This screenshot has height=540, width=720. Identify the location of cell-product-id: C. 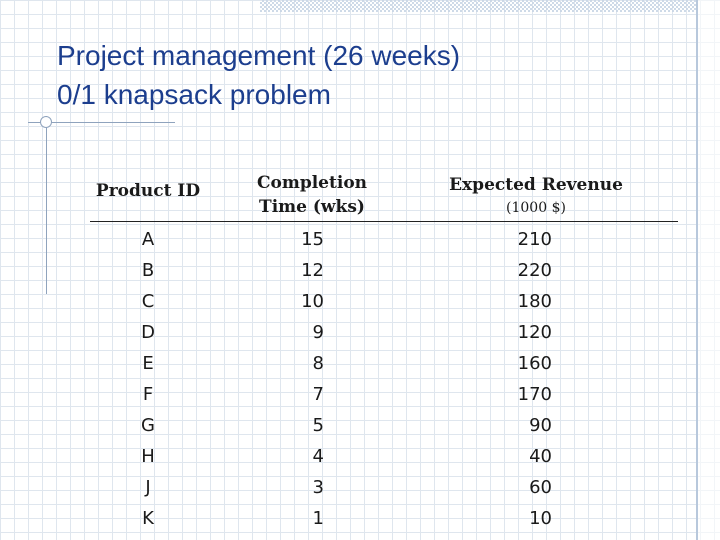
(148, 301).